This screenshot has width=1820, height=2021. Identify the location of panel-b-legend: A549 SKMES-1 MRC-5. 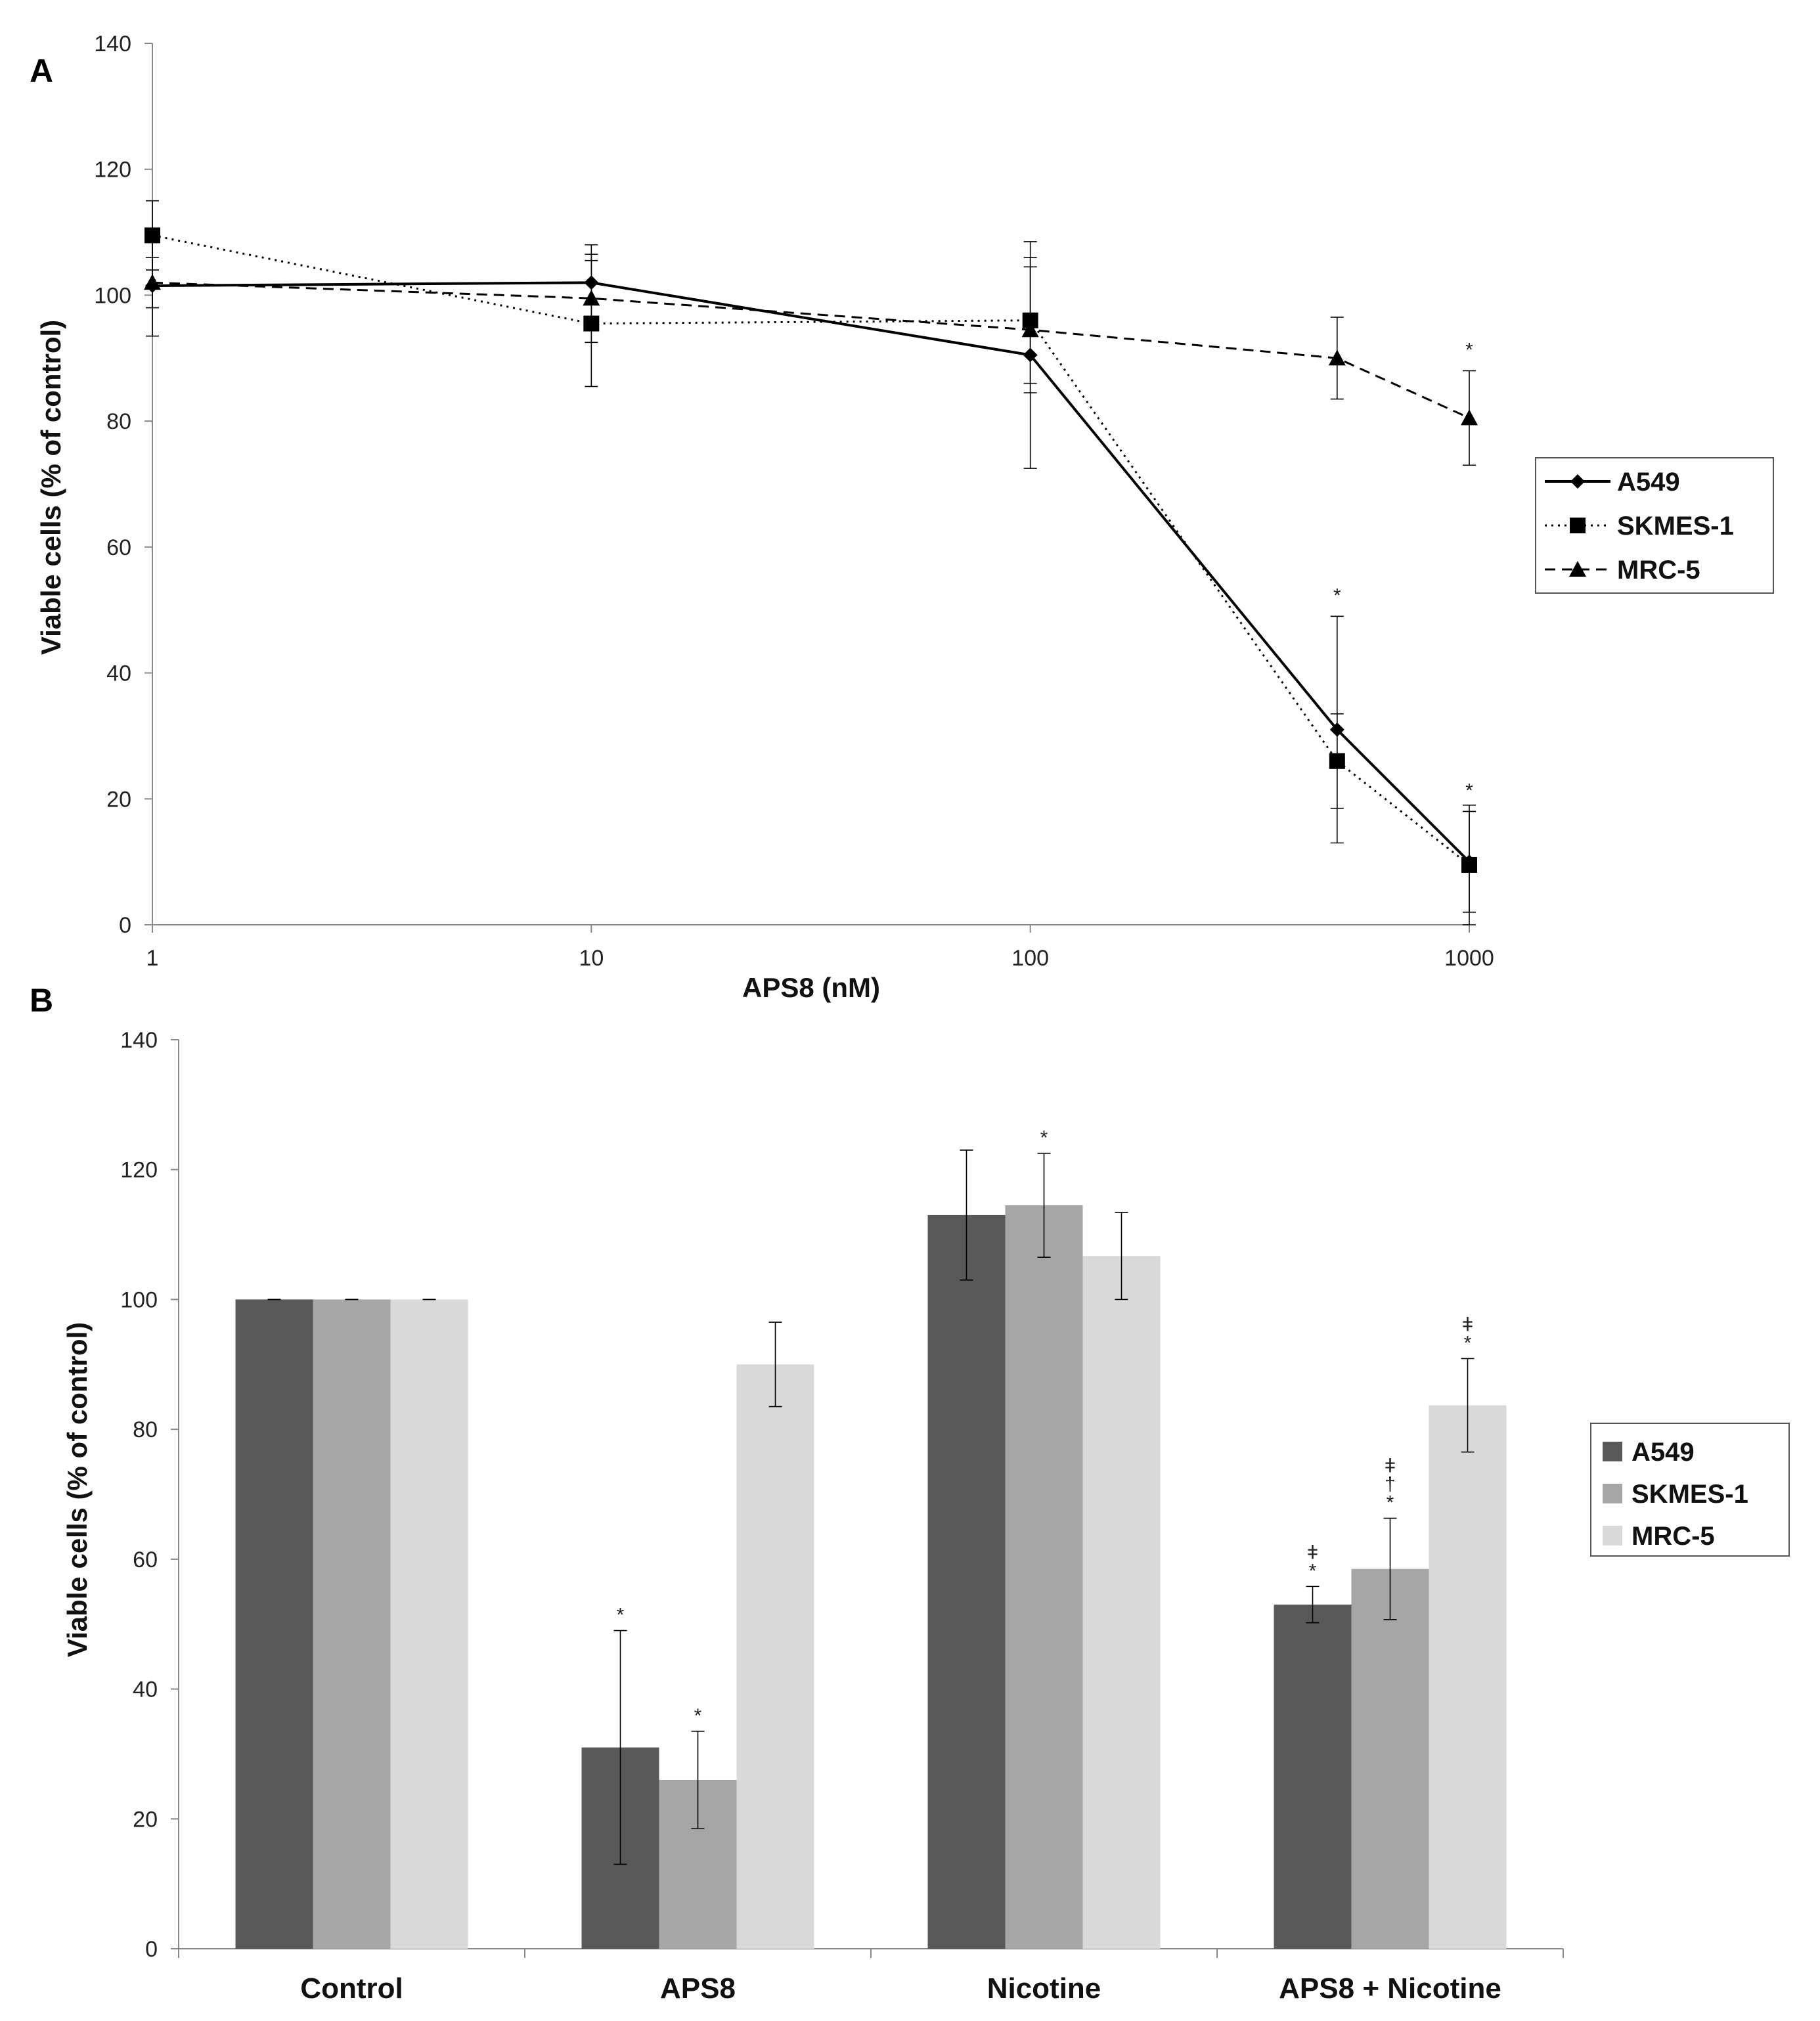
(1690, 1490).